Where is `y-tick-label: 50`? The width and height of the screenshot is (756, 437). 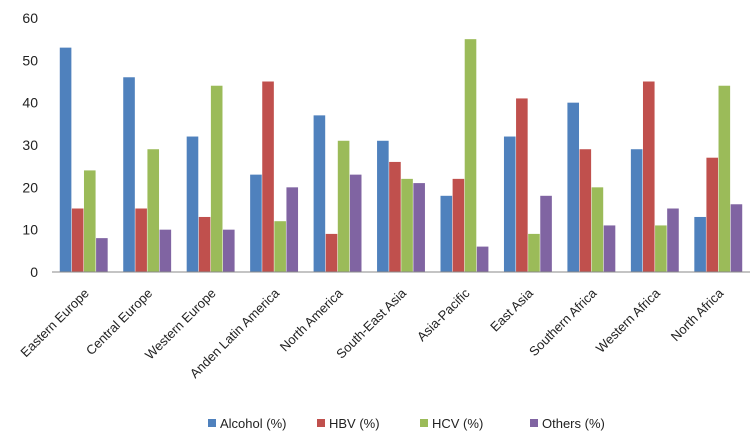
y-tick-label: 50 is located at coordinates (30, 60).